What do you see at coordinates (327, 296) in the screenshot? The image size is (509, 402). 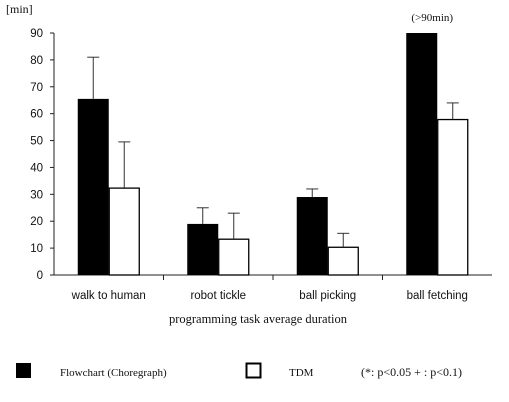 I see `x-tick-label: ball picking` at bounding box center [327, 296].